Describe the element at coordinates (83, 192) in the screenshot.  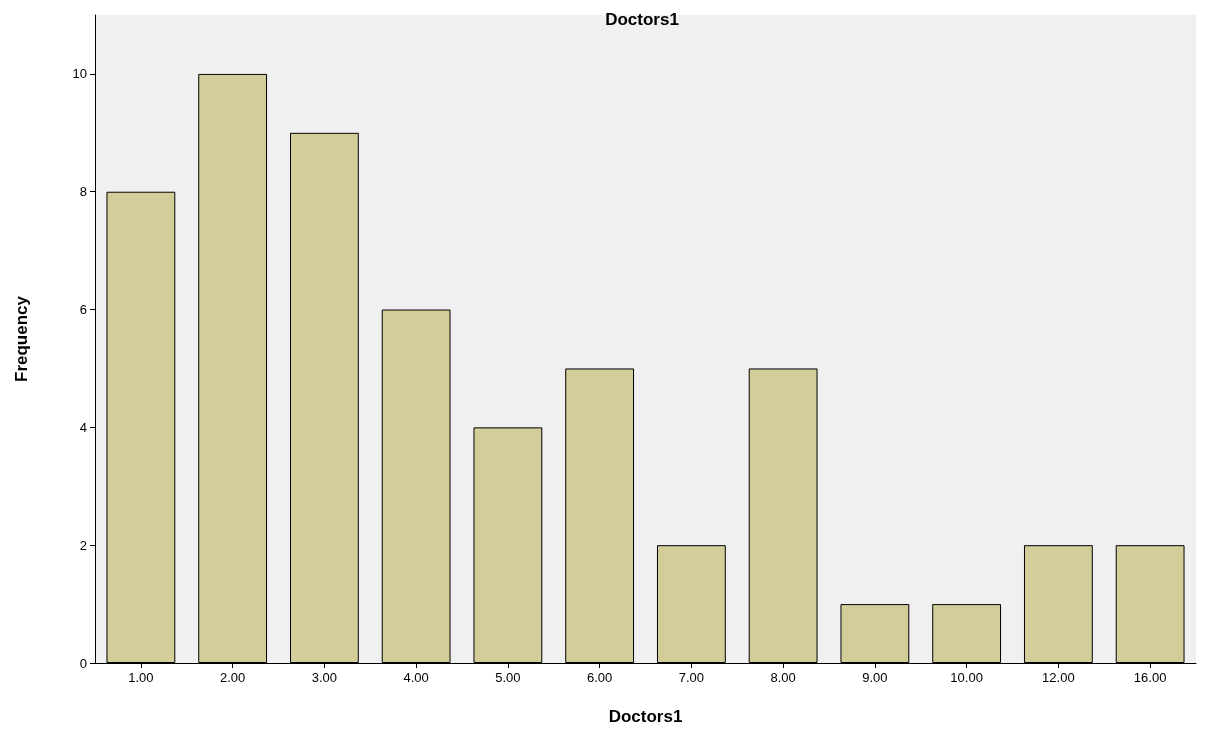
I see `y-tick-label: 8` at that location.